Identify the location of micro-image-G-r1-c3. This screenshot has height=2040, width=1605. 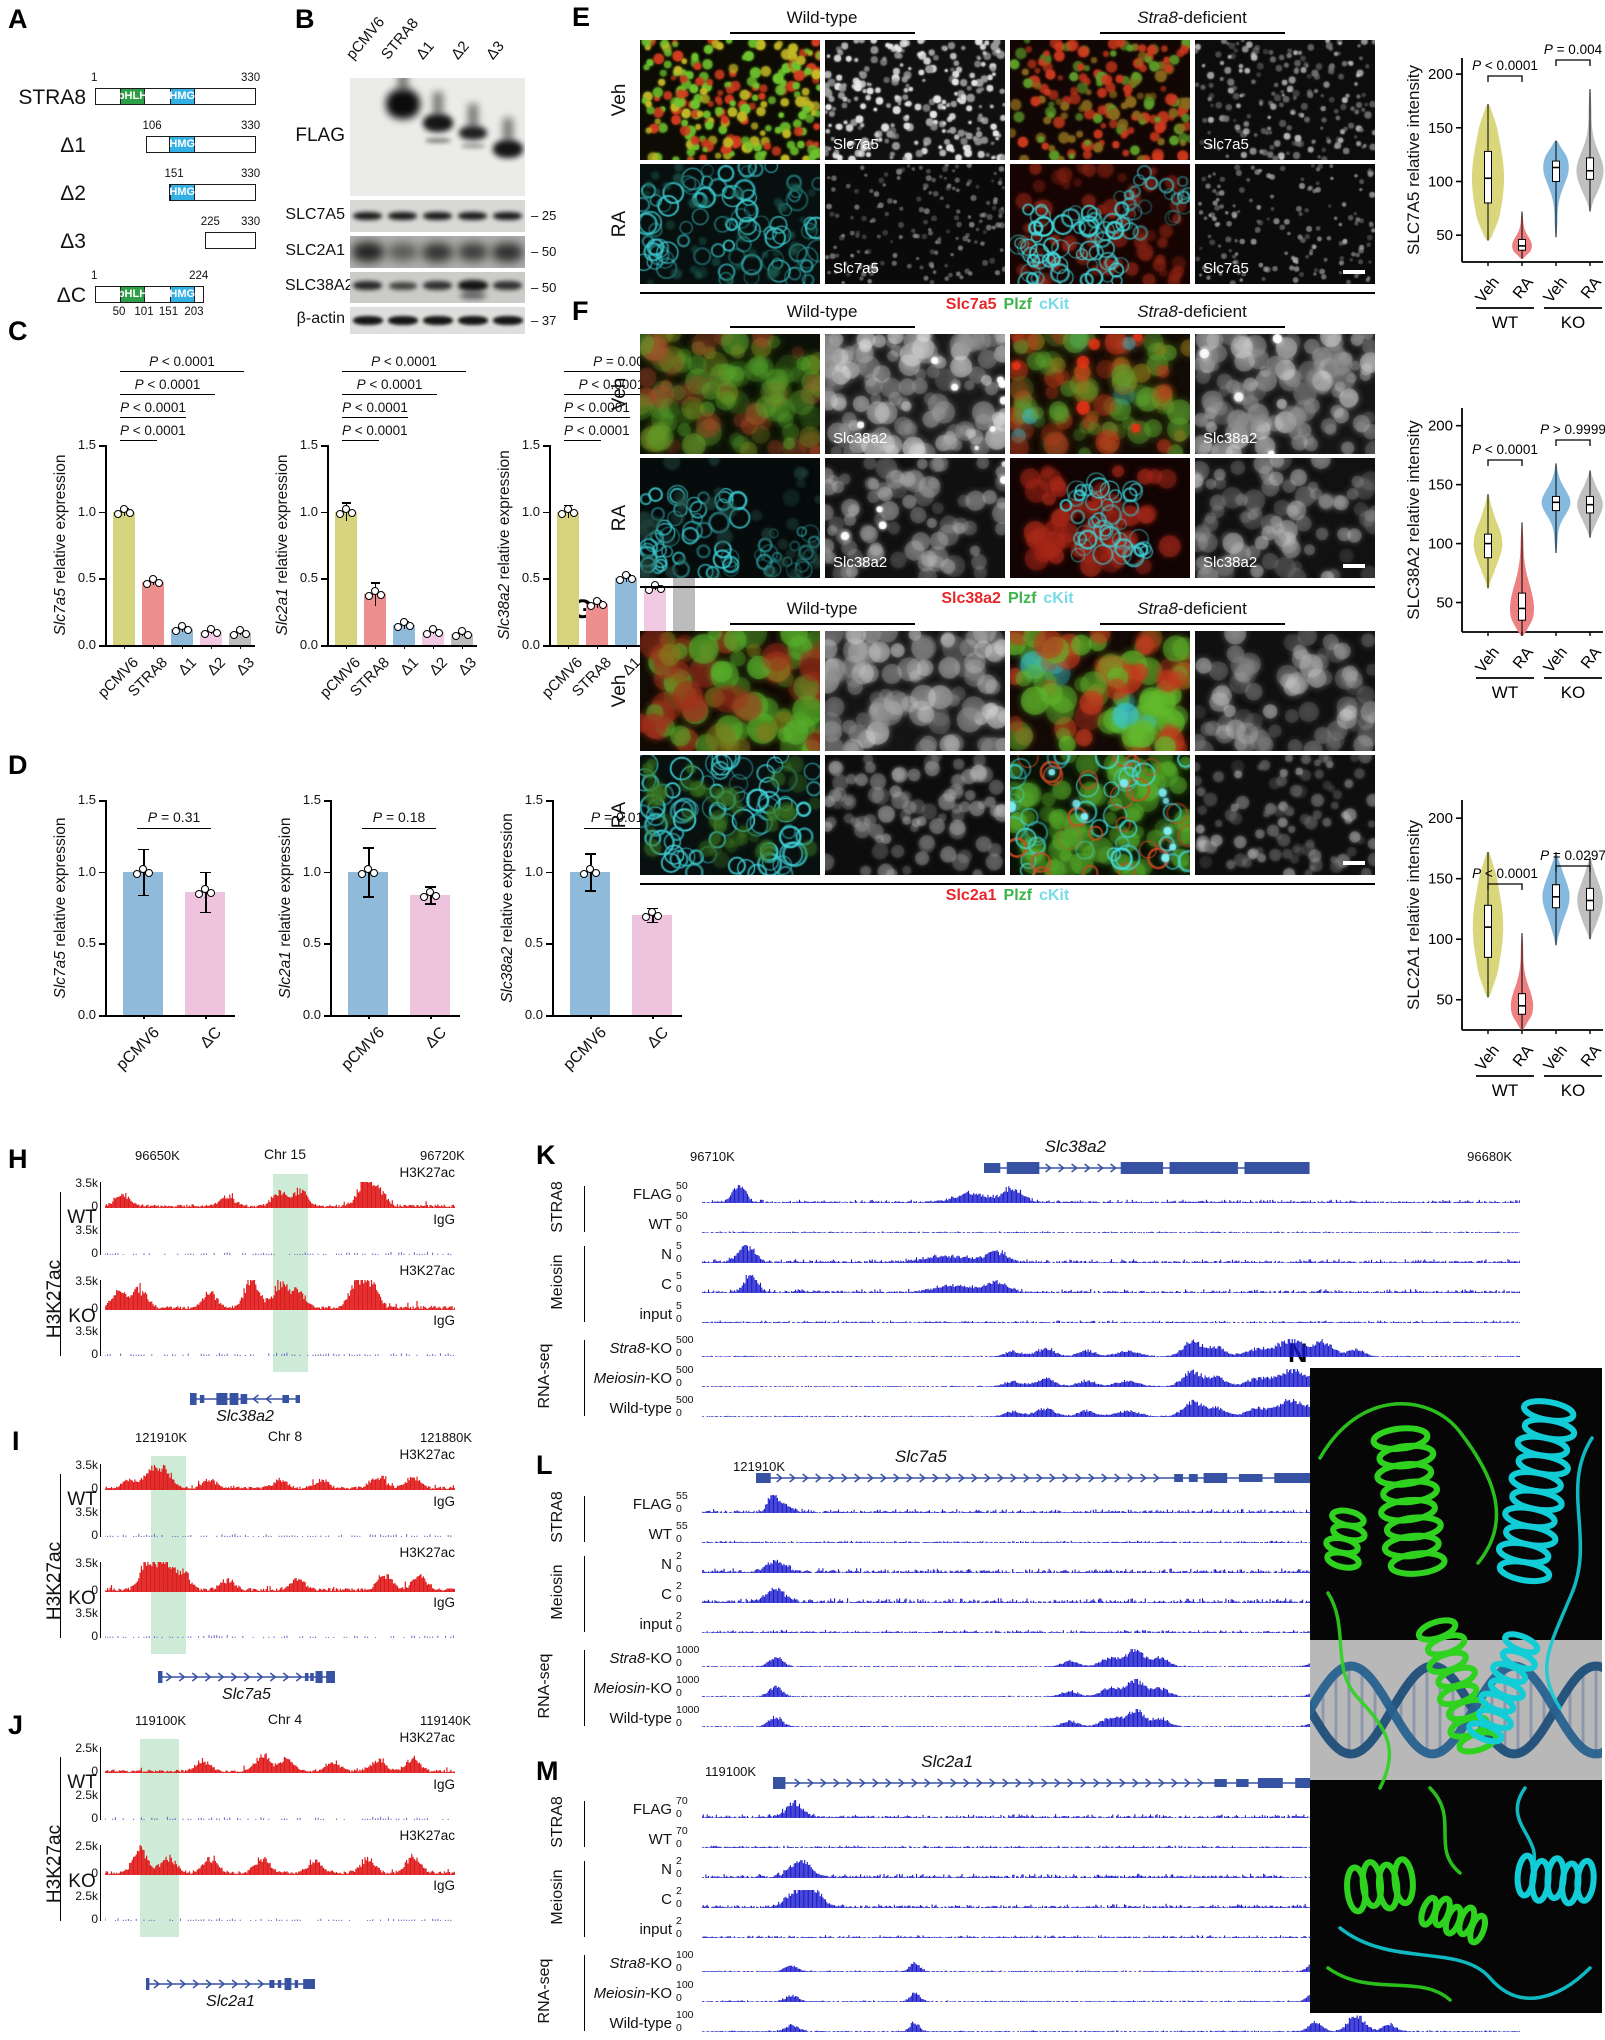
(1285, 815).